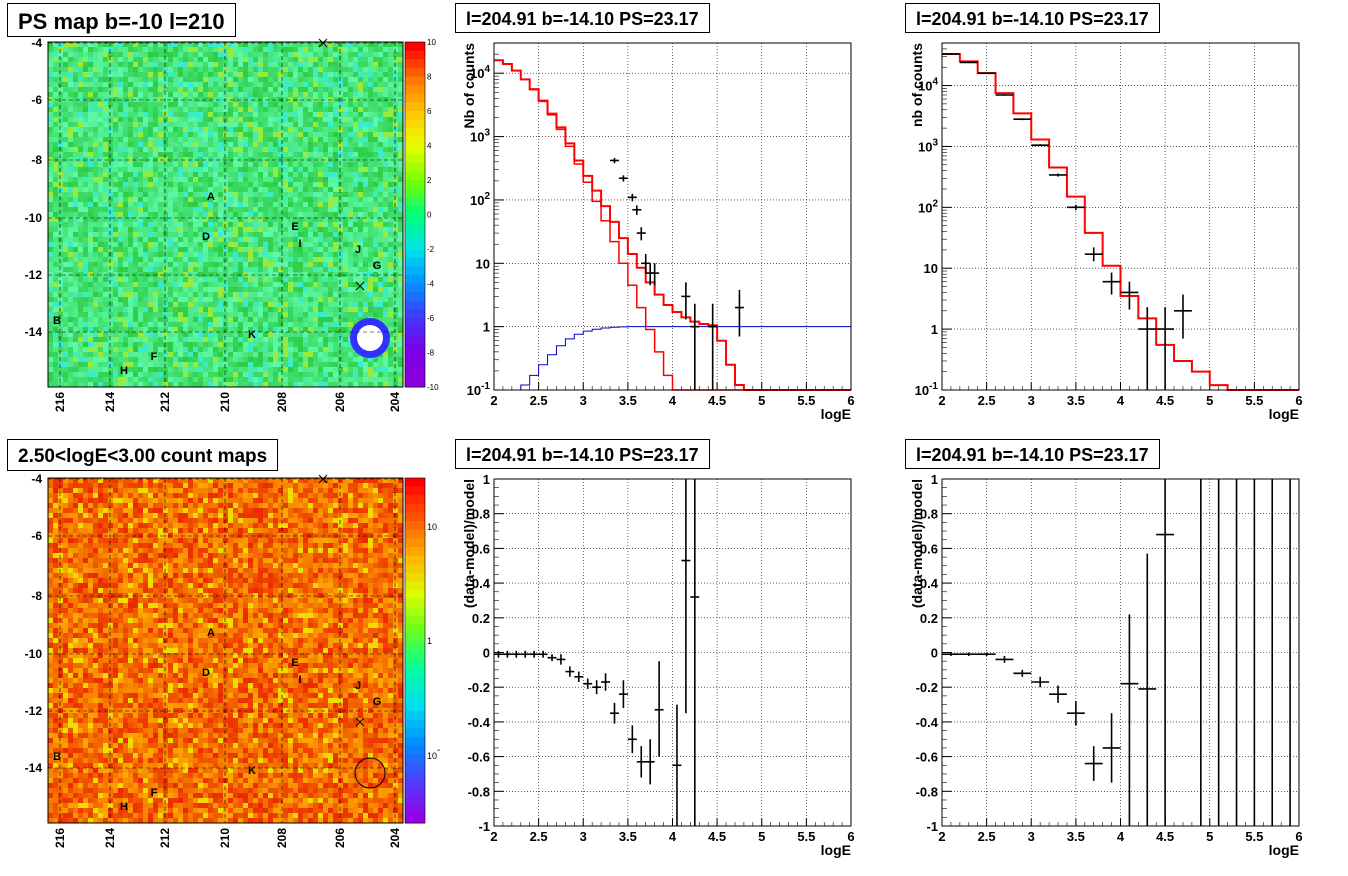 The height and width of the screenshot is (876, 1348). Describe the element at coordinates (469, 543) in the screenshot. I see `y-axis-label: (data-model)/model` at that location.